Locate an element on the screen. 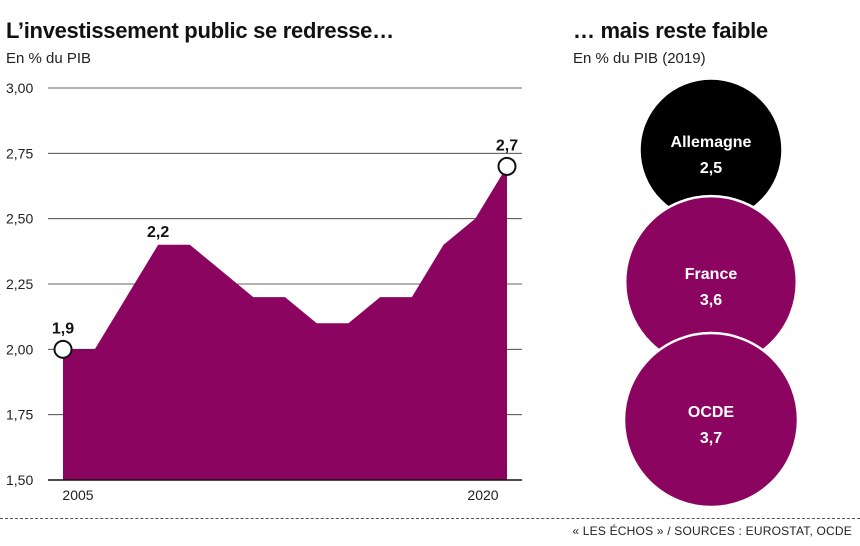 Image resolution: width=860 pixels, height=546 pixels. bubble-value: 3,7 is located at coordinates (711, 438).